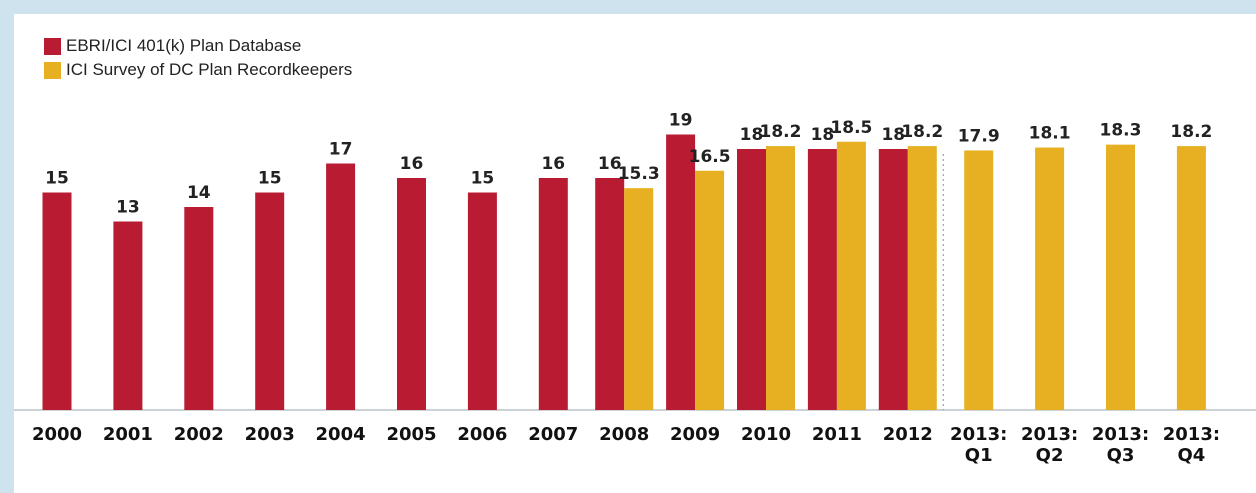 The height and width of the screenshot is (493, 1256). What do you see at coordinates (1121, 131) in the screenshot?
I see `value-label-ici-survey-2013-Q3: 18.3` at bounding box center [1121, 131].